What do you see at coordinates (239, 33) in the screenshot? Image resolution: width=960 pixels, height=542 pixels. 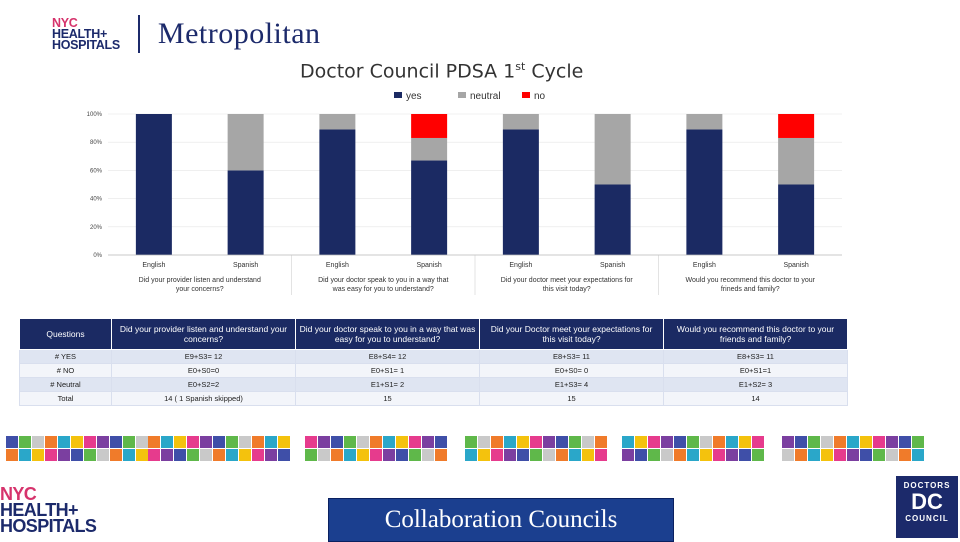 I see `hospital-name: Metropolitan` at bounding box center [239, 33].